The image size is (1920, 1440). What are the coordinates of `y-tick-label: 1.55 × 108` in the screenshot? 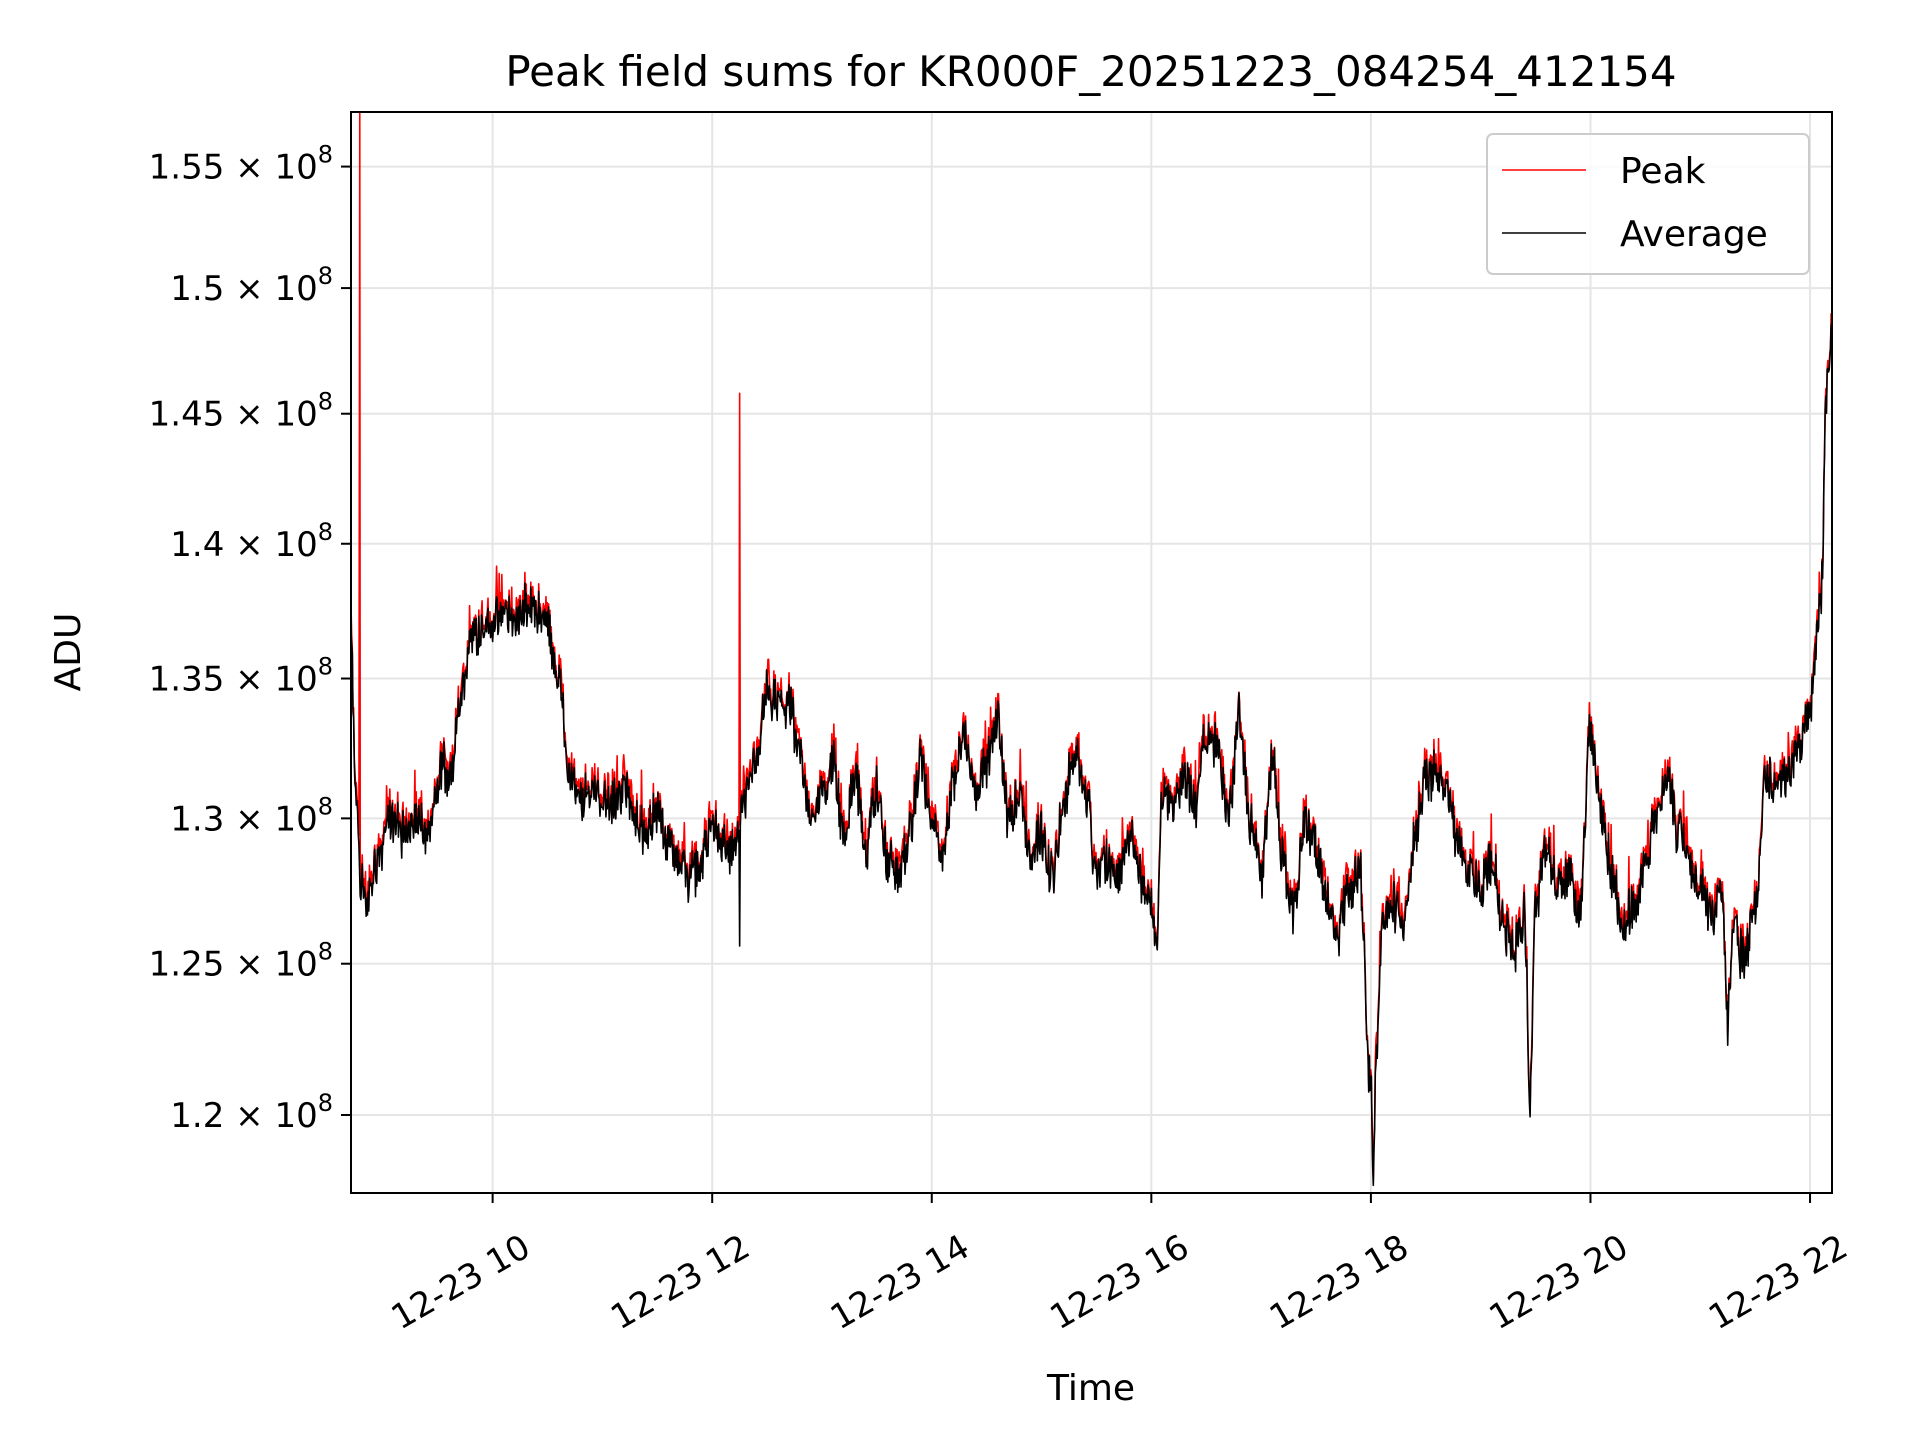 It's located at (241, 164).